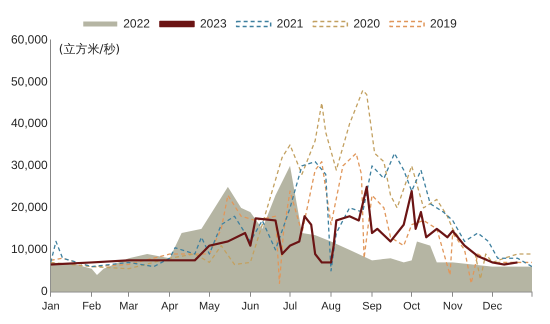 This screenshot has width=550, height=324. What do you see at coordinates (129, 306) in the screenshot?
I see `x-tick-label: Mar` at bounding box center [129, 306].